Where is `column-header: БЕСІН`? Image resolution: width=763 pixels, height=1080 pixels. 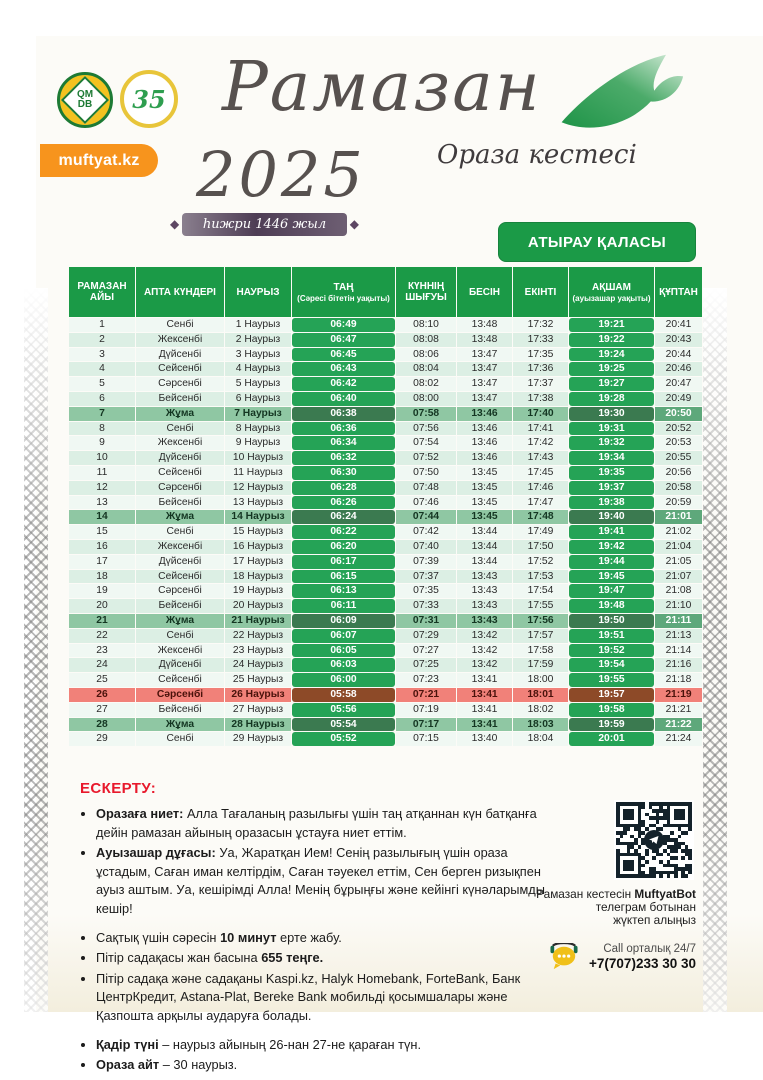 column-header: БЕСІН is located at coordinates (484, 292).